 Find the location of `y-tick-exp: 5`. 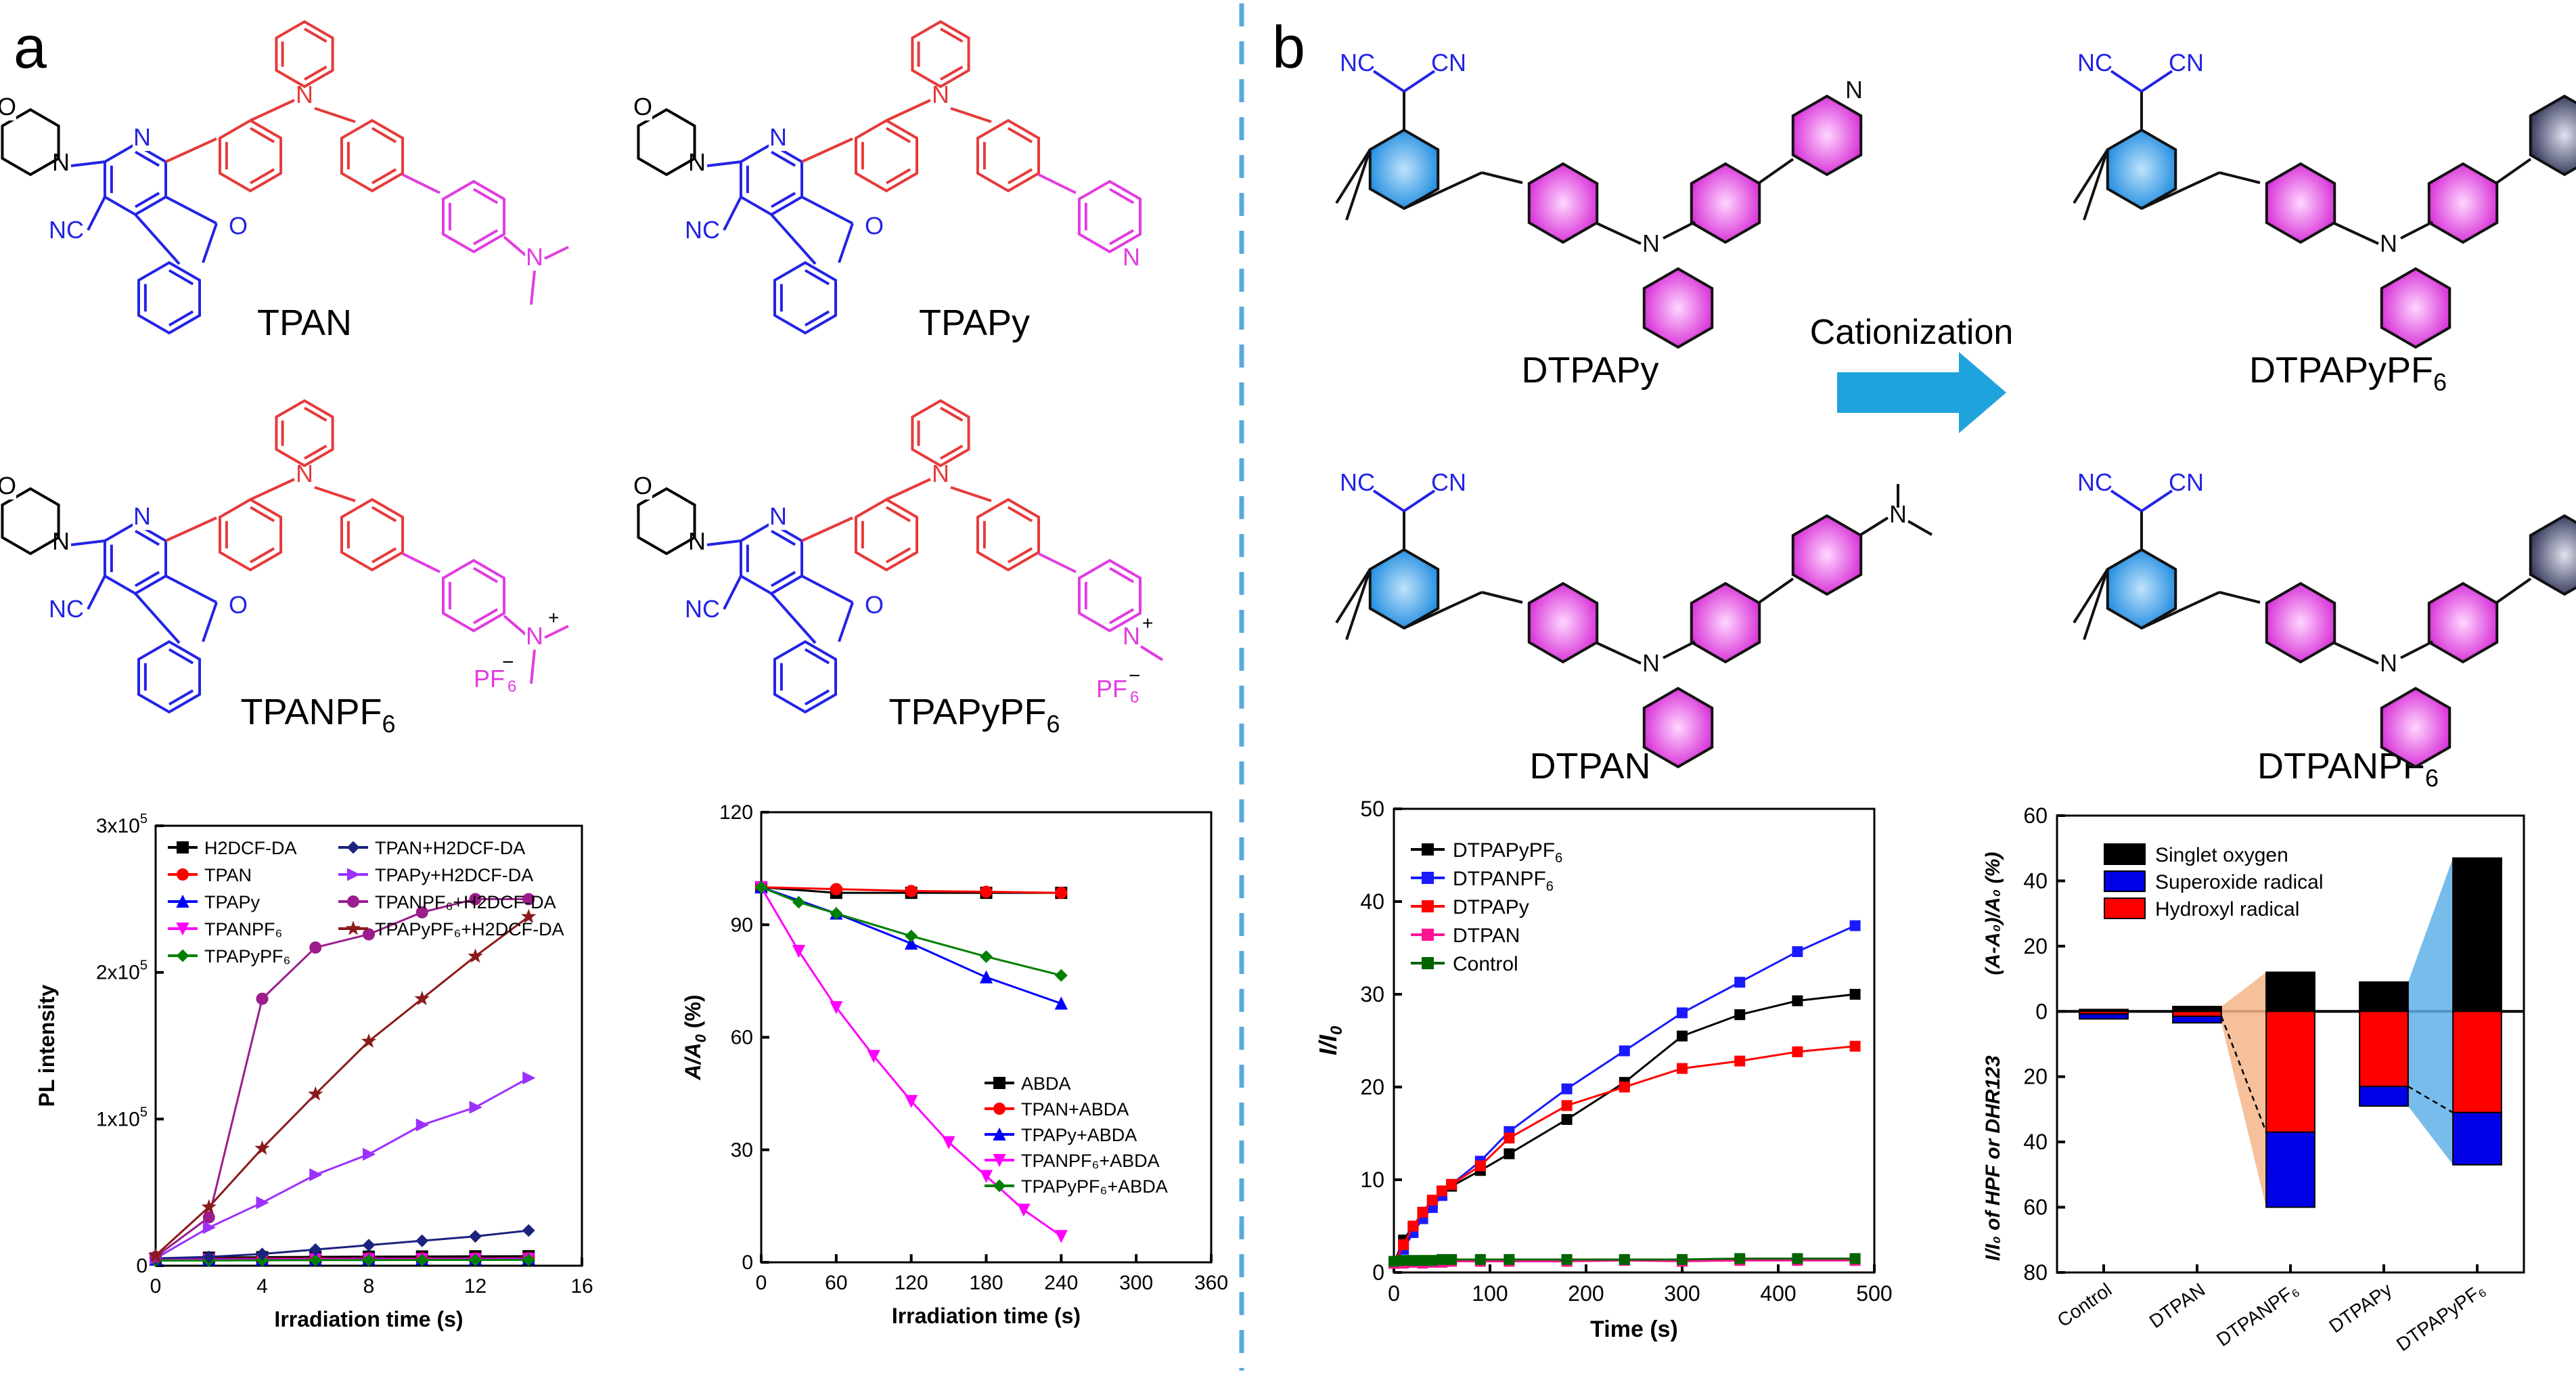

y-tick-exp: 5 is located at coordinates (144, 819).